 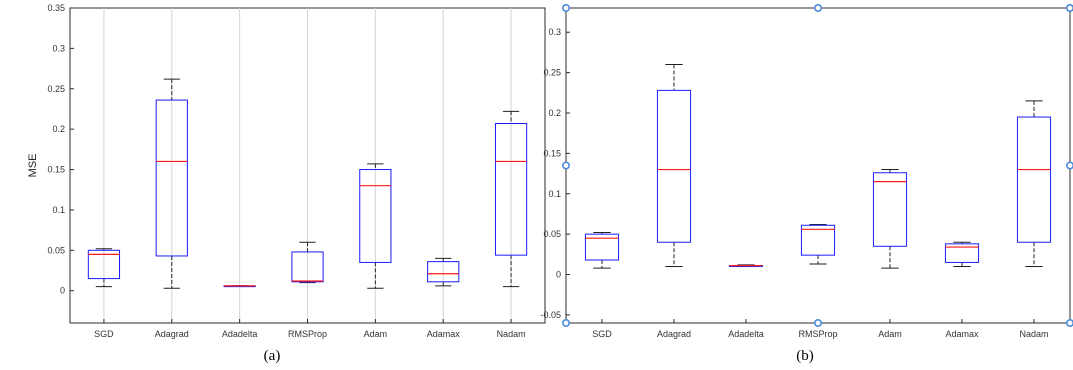 What do you see at coordinates (550, 315) in the screenshot?
I see `y-tick-label: -0.05` at bounding box center [550, 315].